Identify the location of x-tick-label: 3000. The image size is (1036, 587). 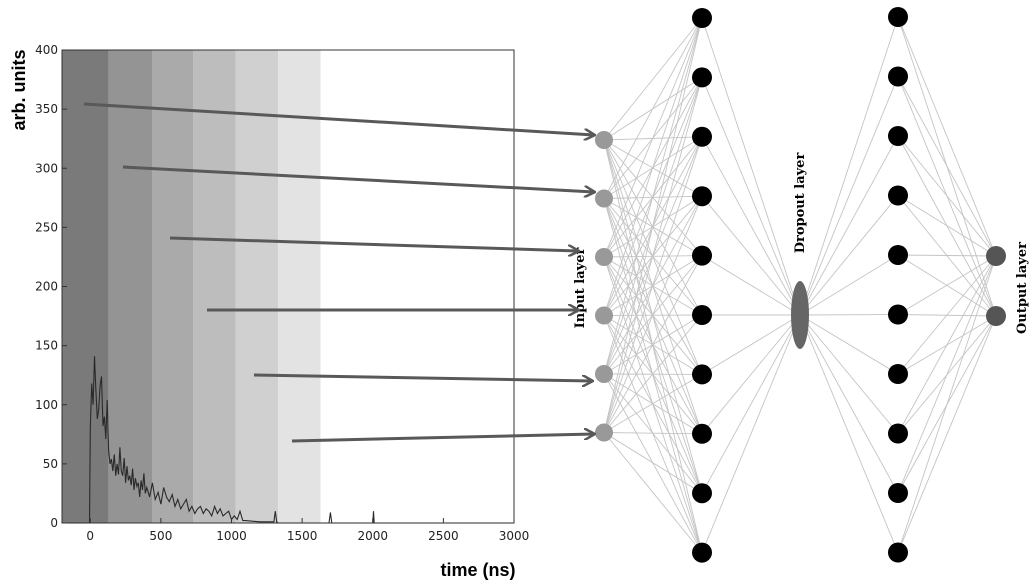
(514, 536).